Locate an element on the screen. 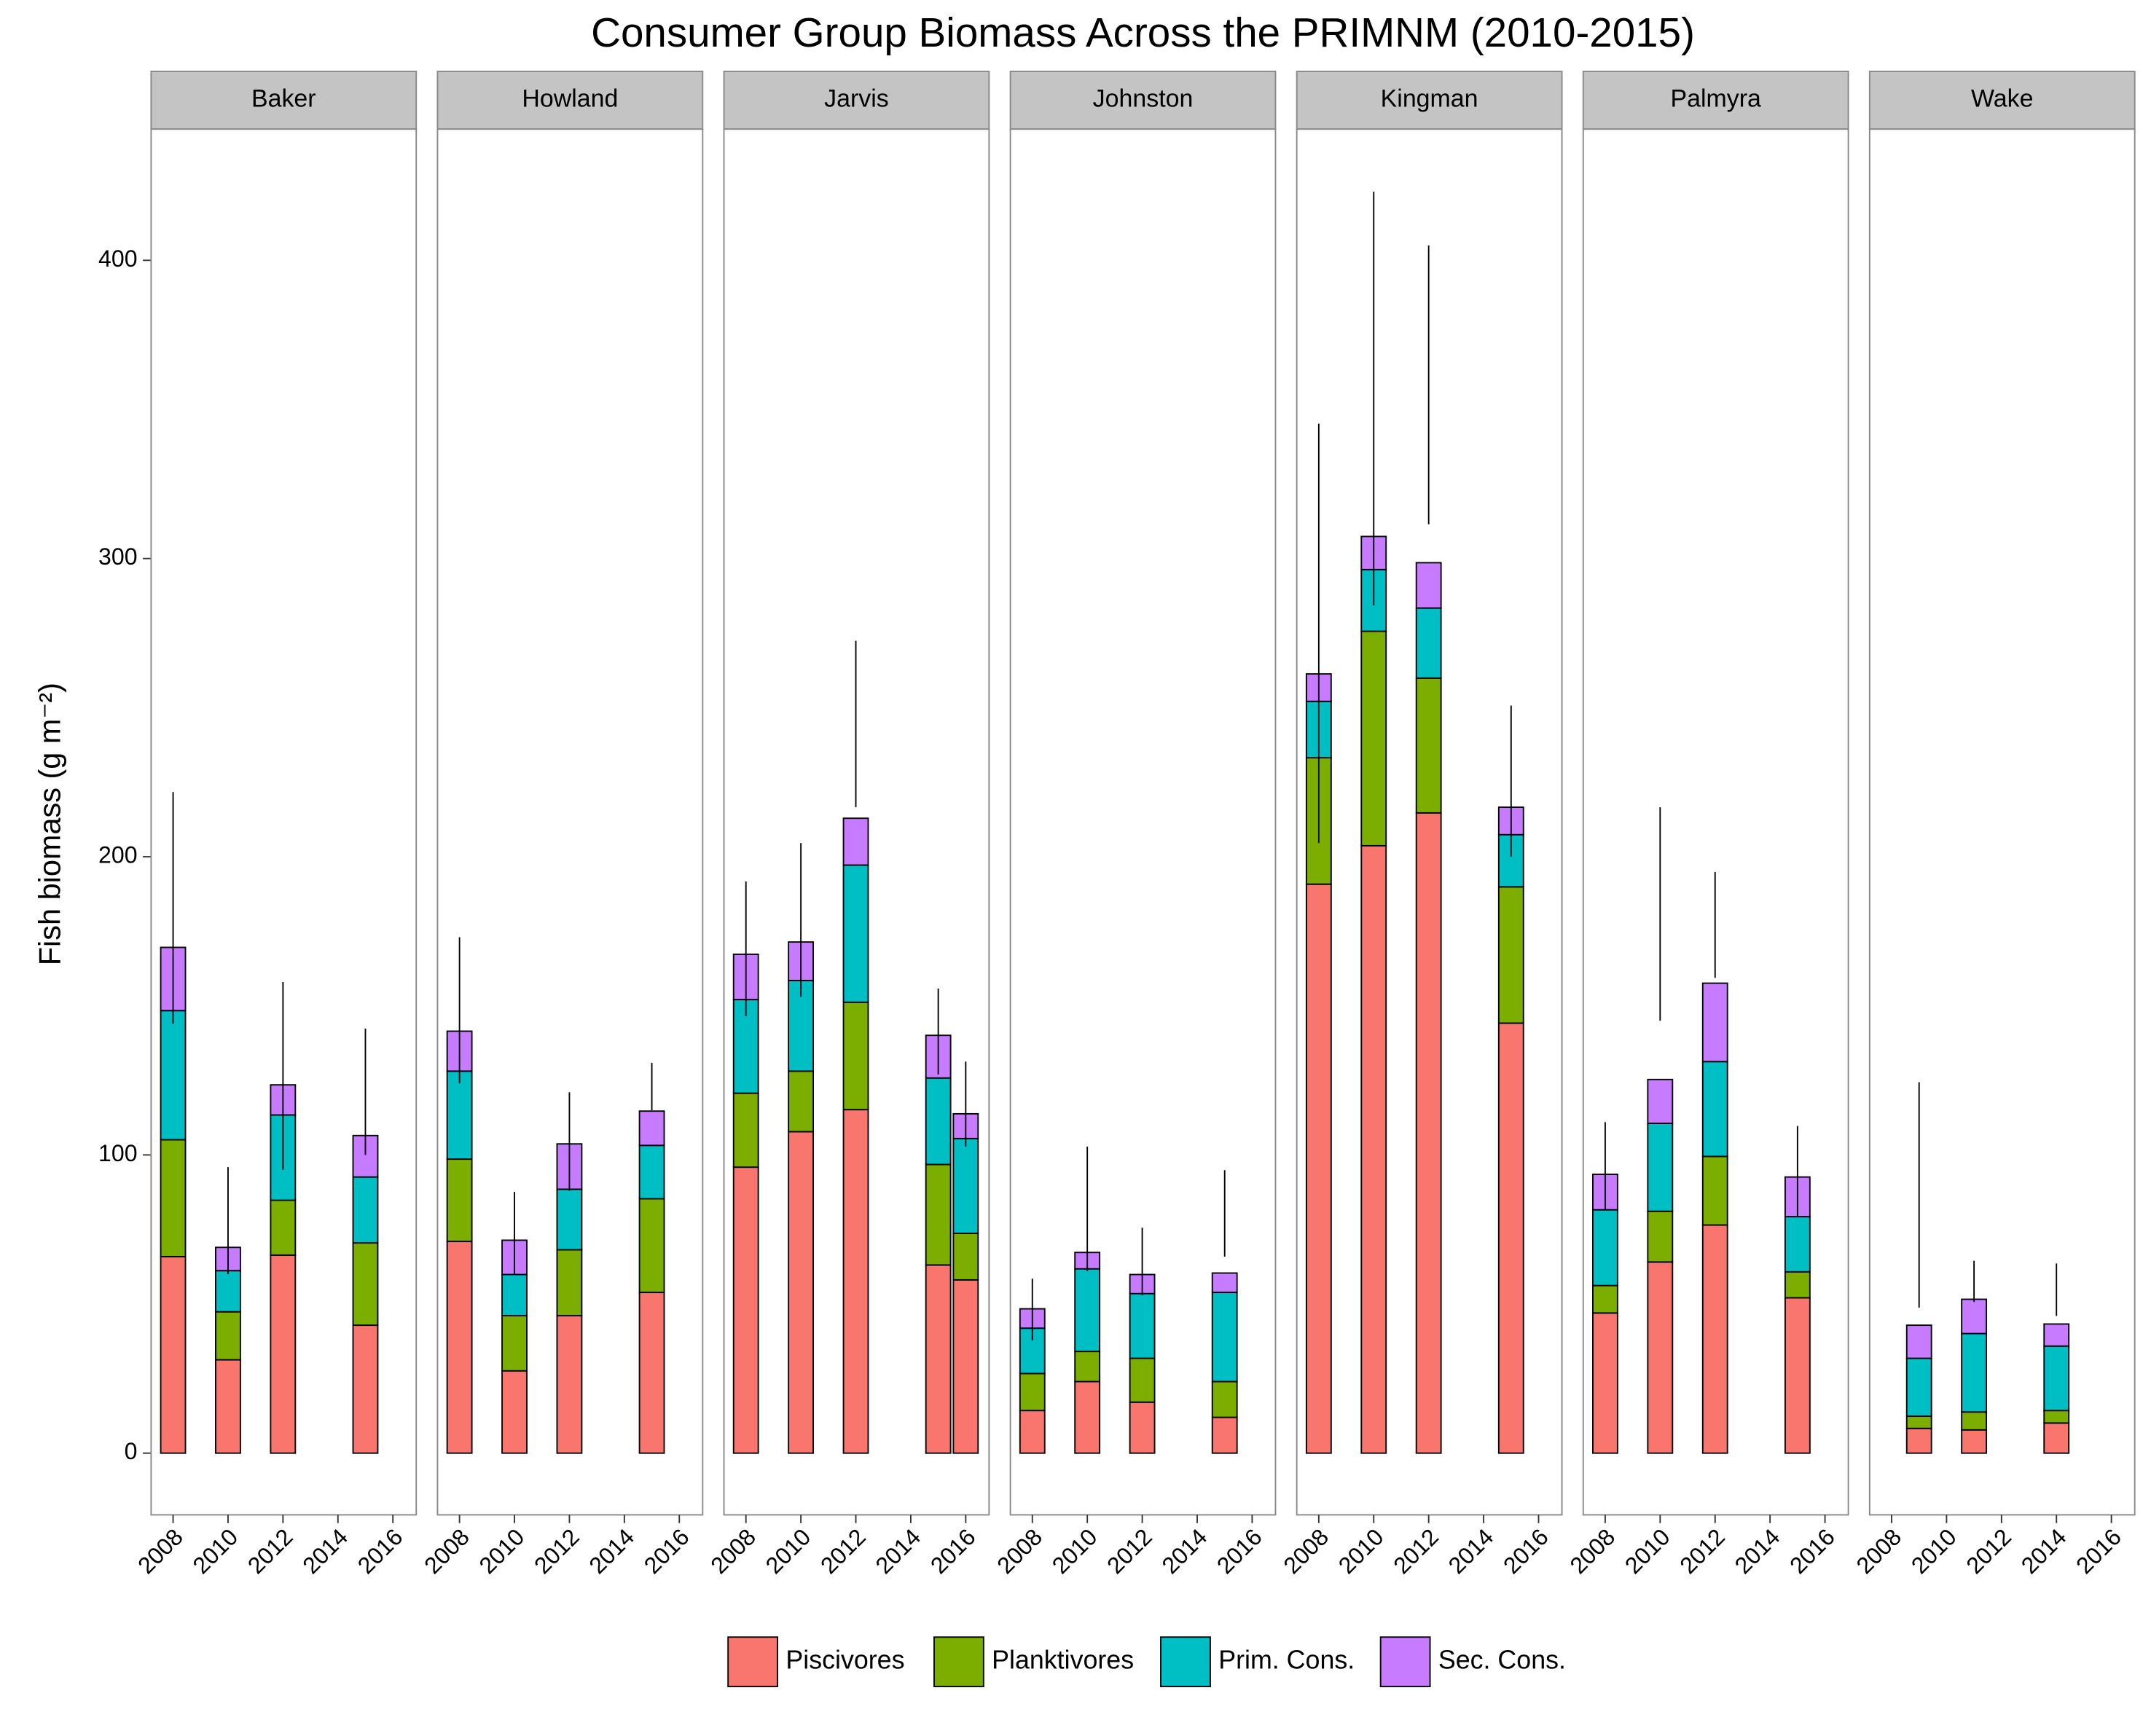  legend-item: Planktivores is located at coordinates (1033, 1662).